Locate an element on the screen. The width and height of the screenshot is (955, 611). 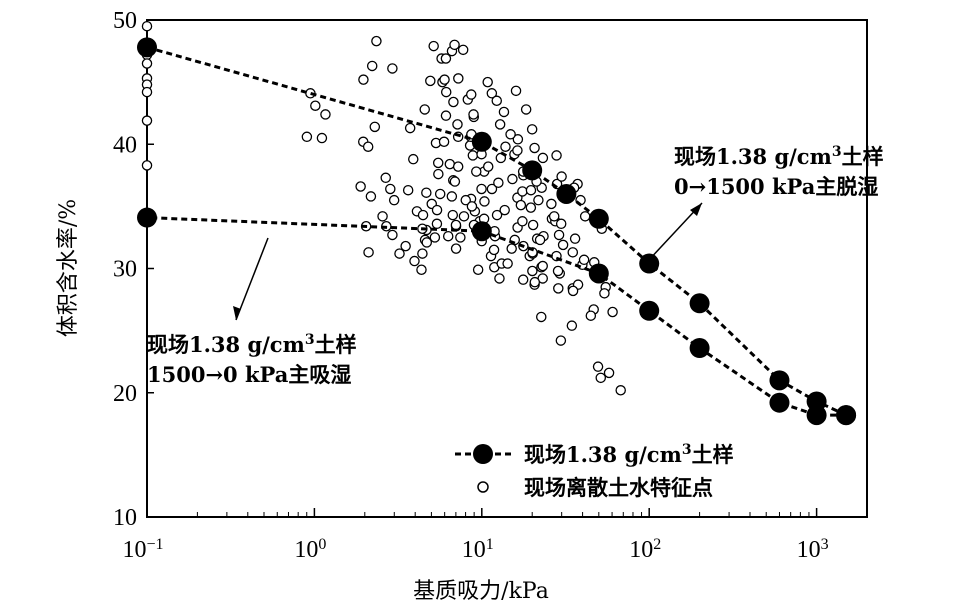
annotation-adsorption-arrowhead is located at coordinates (237, 313).